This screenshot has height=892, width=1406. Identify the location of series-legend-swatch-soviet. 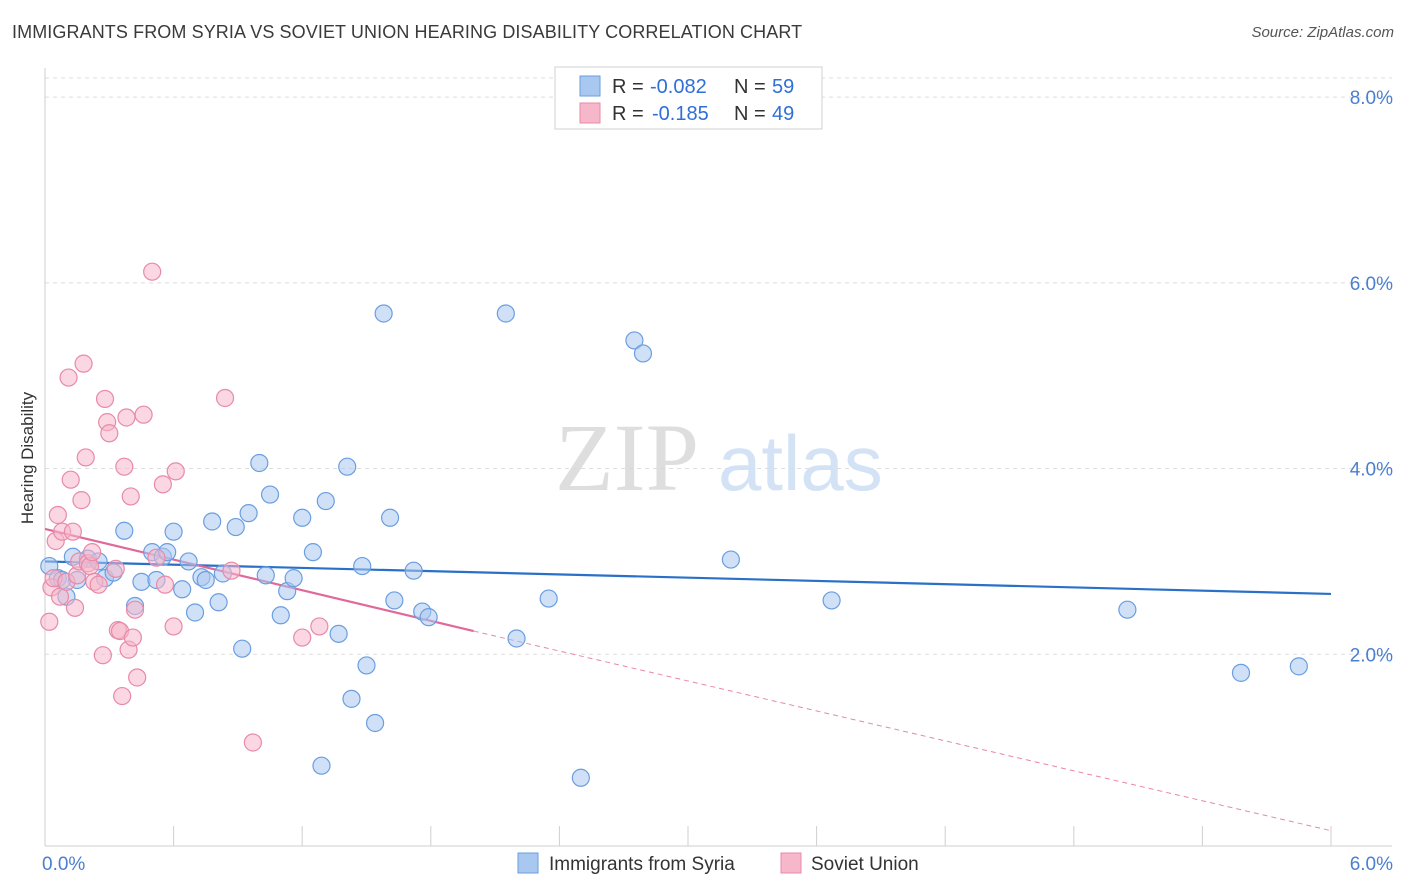
(791, 863).